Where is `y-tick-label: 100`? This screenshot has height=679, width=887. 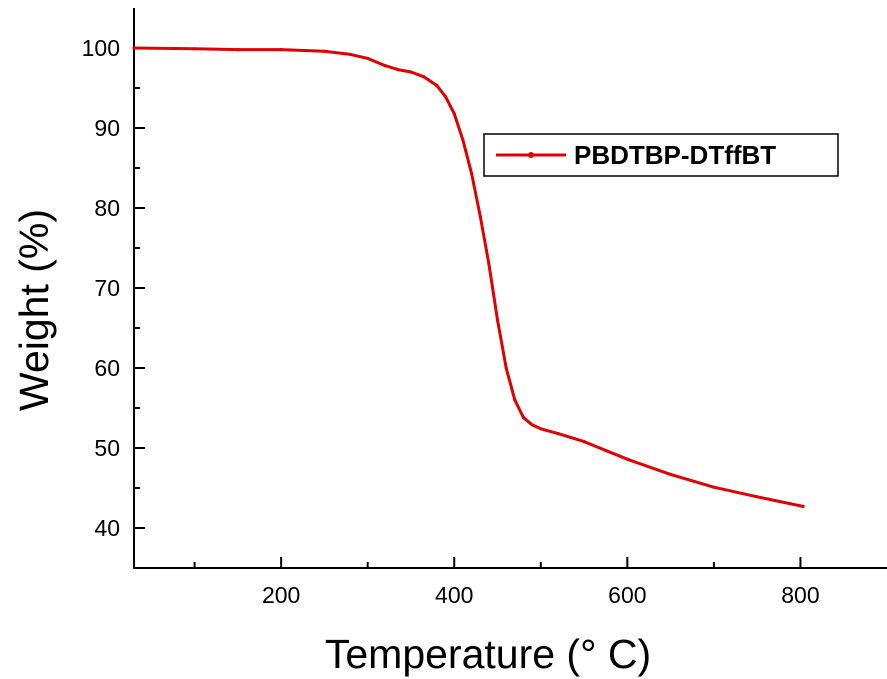 y-tick-label: 100 is located at coordinates (101, 48).